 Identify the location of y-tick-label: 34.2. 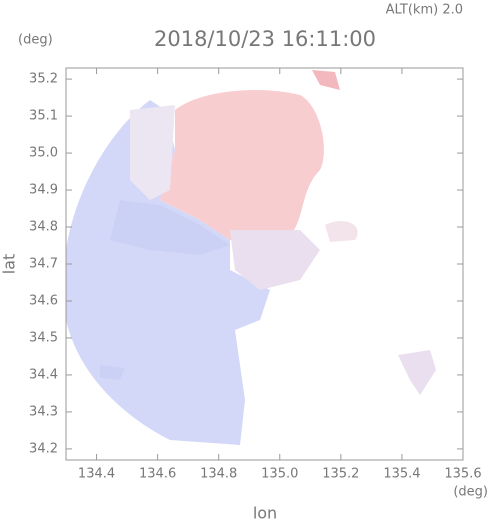
(43, 448).